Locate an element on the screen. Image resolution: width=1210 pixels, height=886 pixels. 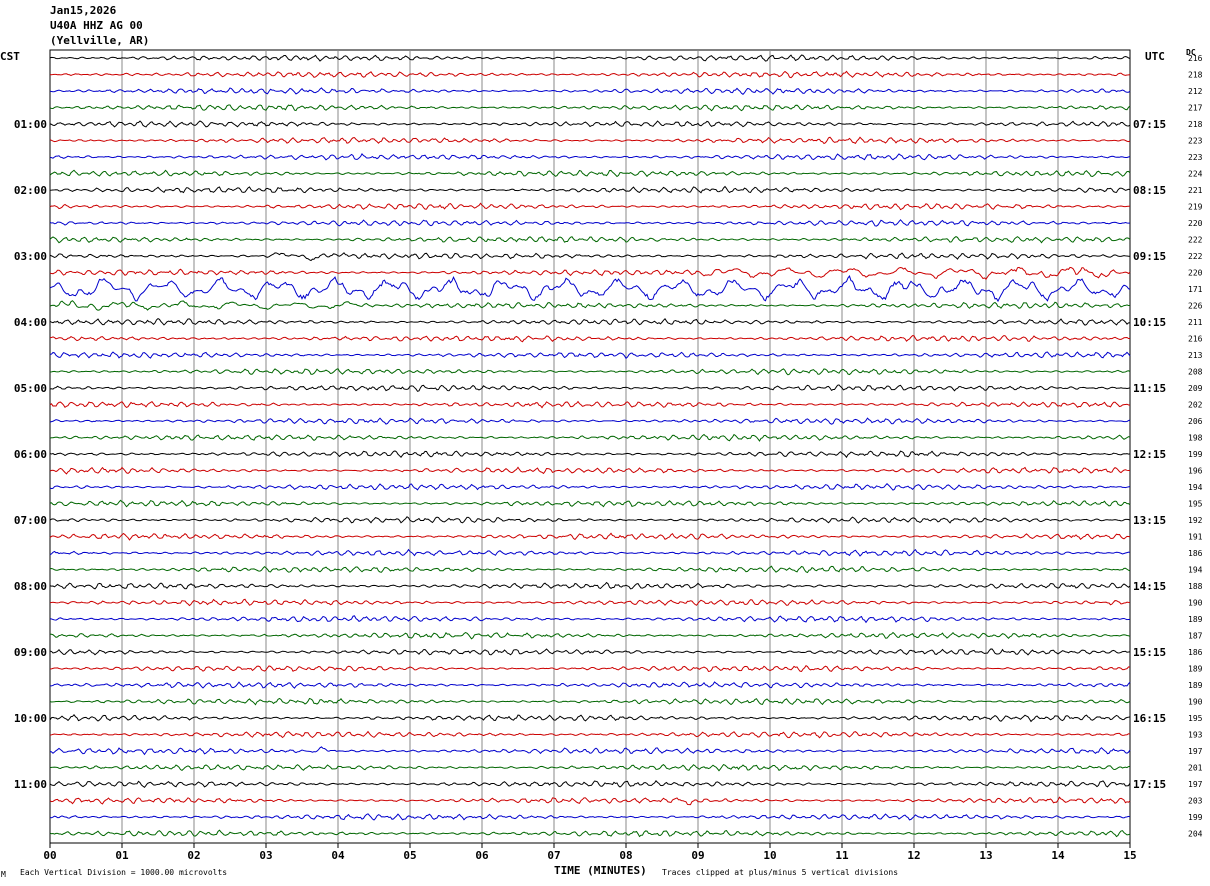
dc-offset-label: 219 is located at coordinates (1195, 207).